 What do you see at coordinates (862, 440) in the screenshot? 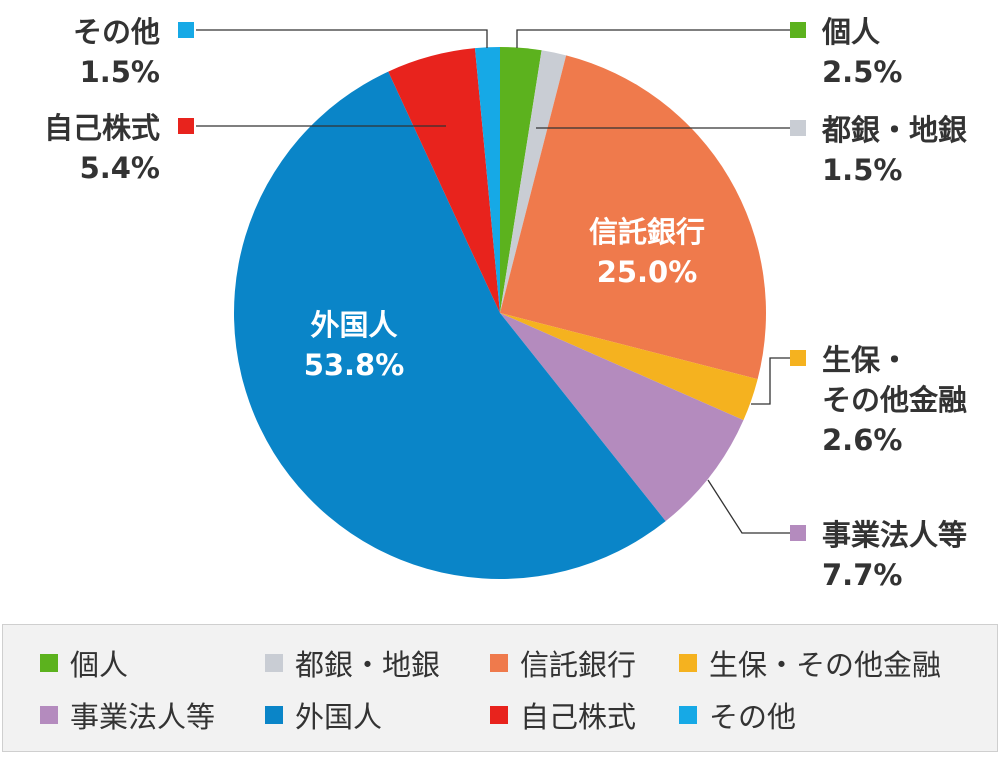
I see `callout-value: 2.6%` at bounding box center [862, 440].